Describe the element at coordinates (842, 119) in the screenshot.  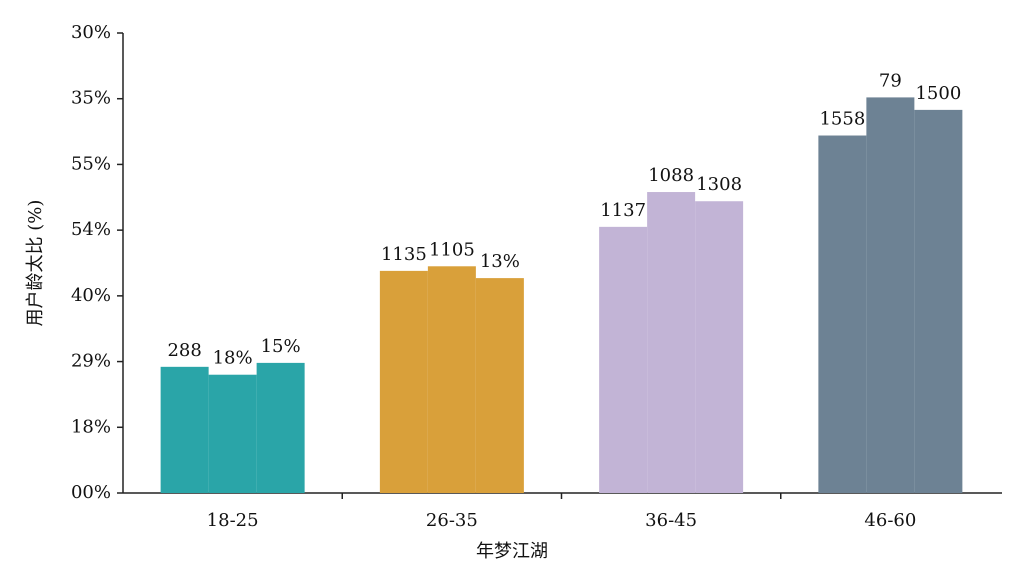
I see `data-label: 1558` at that location.